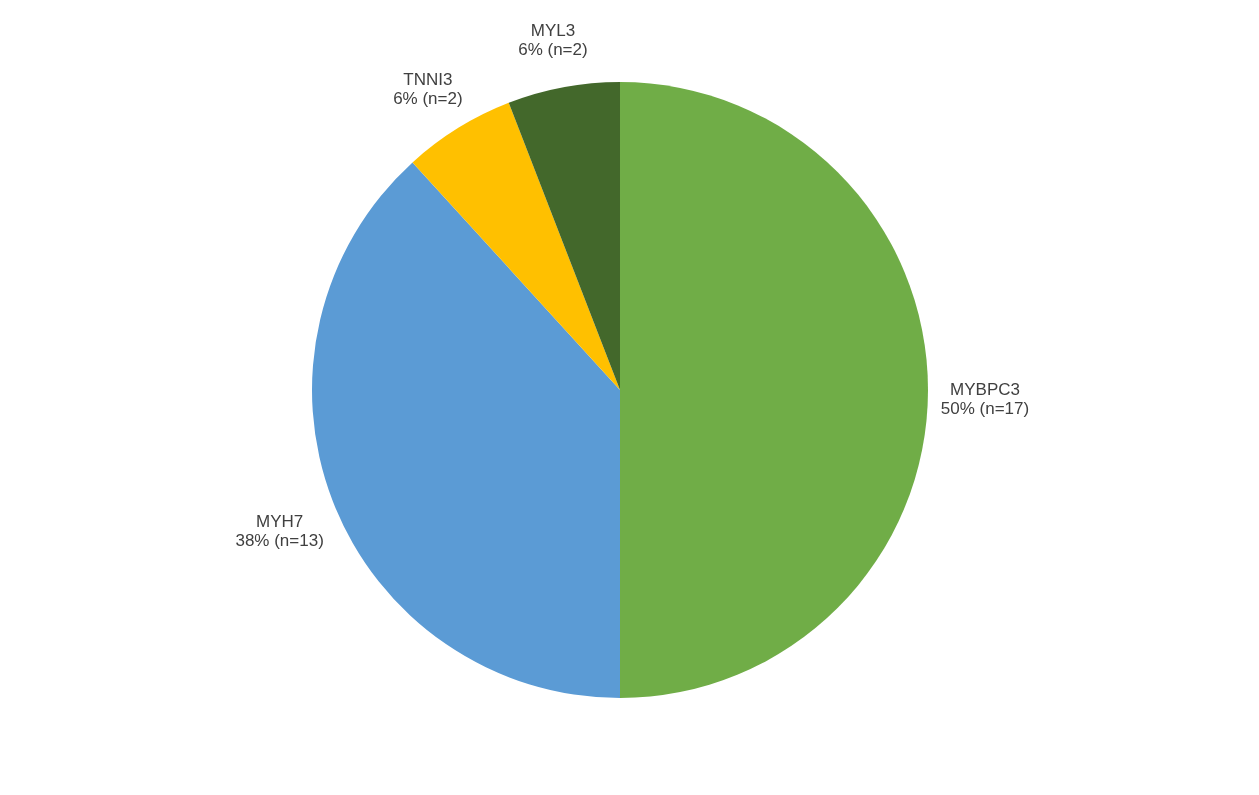 Image resolution: width=1259 pixels, height=795 pixels. Describe the element at coordinates (279, 540) in the screenshot. I see `data-label: 38% (n=13)` at that location.